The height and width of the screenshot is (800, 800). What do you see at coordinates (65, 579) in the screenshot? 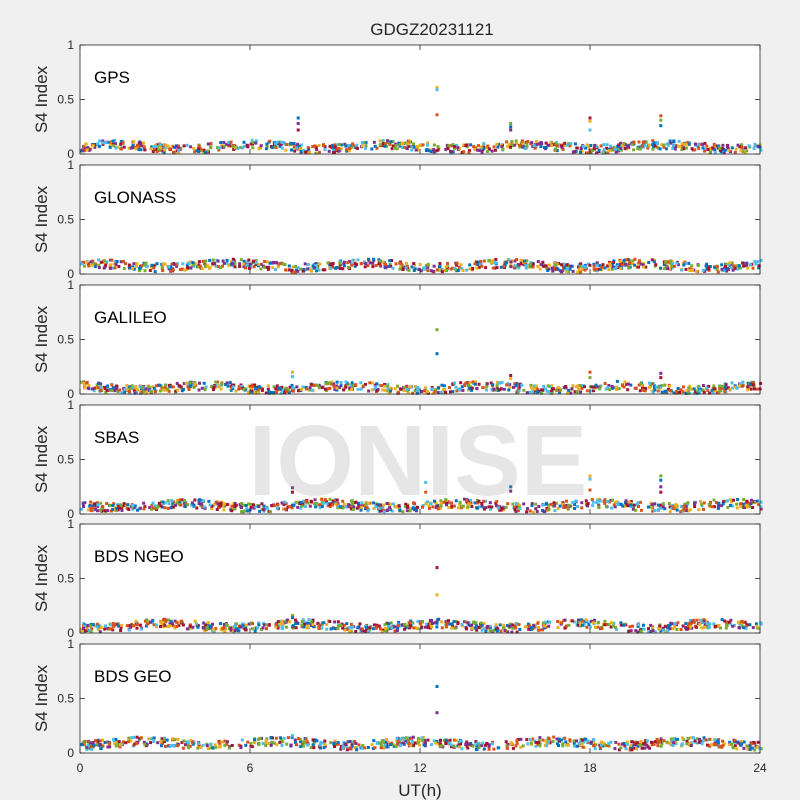
I see `y-tick-label: 0.5` at bounding box center [65, 579].